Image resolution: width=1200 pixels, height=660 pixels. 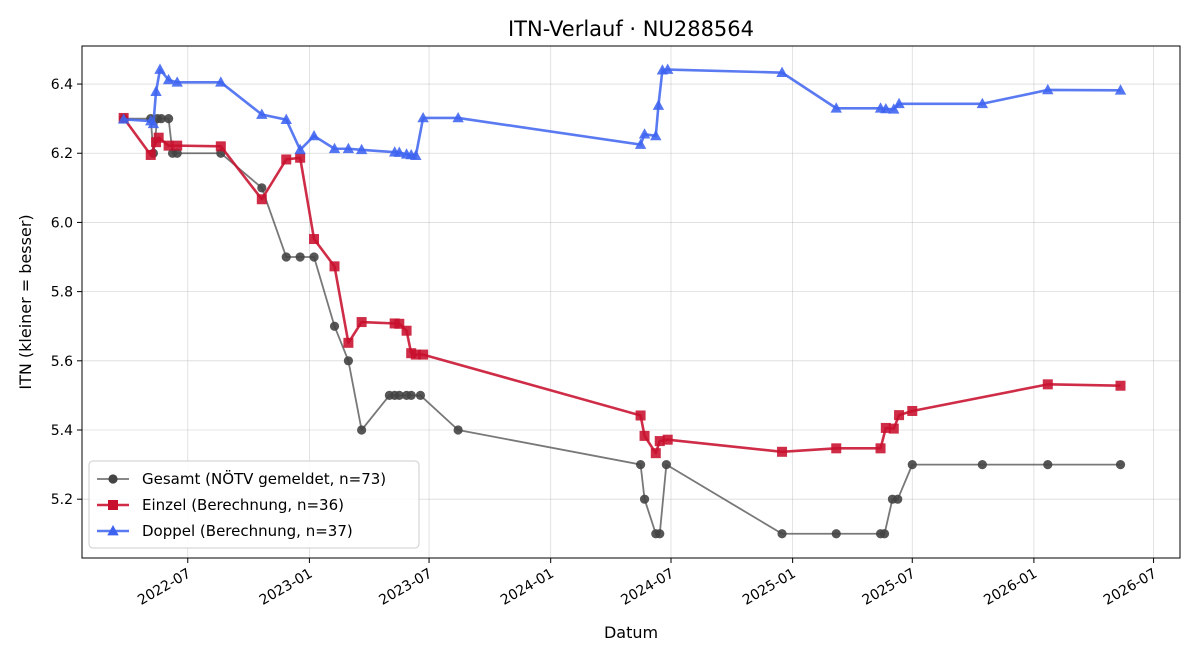 I want to click on y-tick-label: 5.4, so click(x=62, y=431).